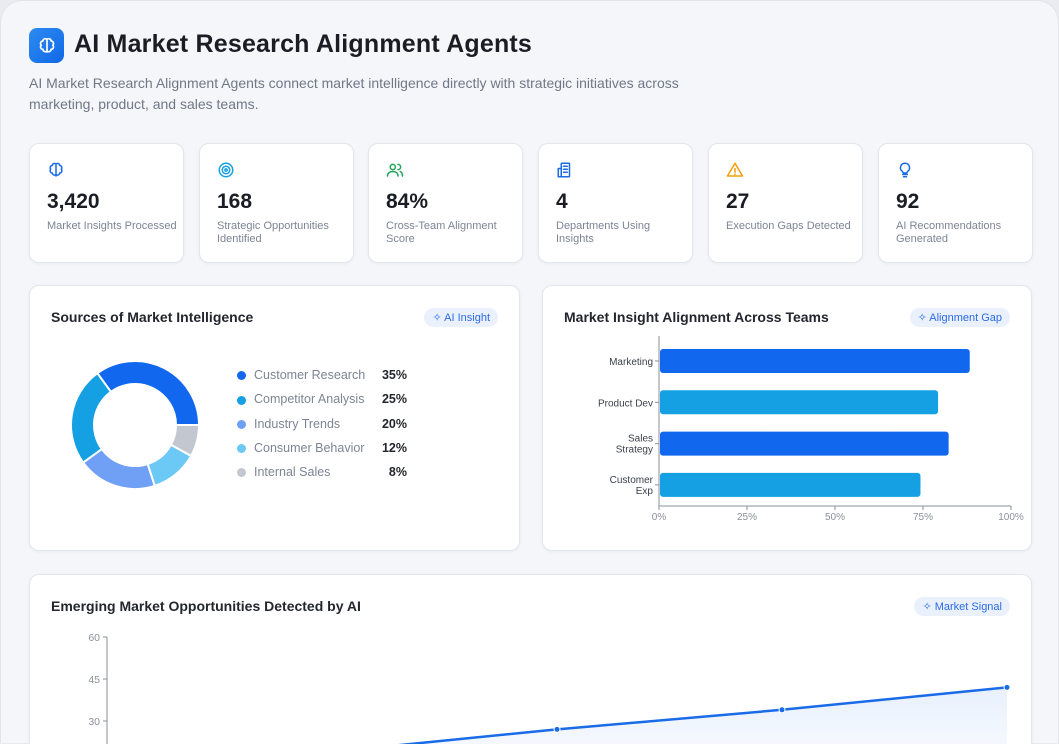 This screenshot has width=1059, height=744. Describe the element at coordinates (923, 517) in the screenshot. I see `x-tick-label: 75%` at that location.